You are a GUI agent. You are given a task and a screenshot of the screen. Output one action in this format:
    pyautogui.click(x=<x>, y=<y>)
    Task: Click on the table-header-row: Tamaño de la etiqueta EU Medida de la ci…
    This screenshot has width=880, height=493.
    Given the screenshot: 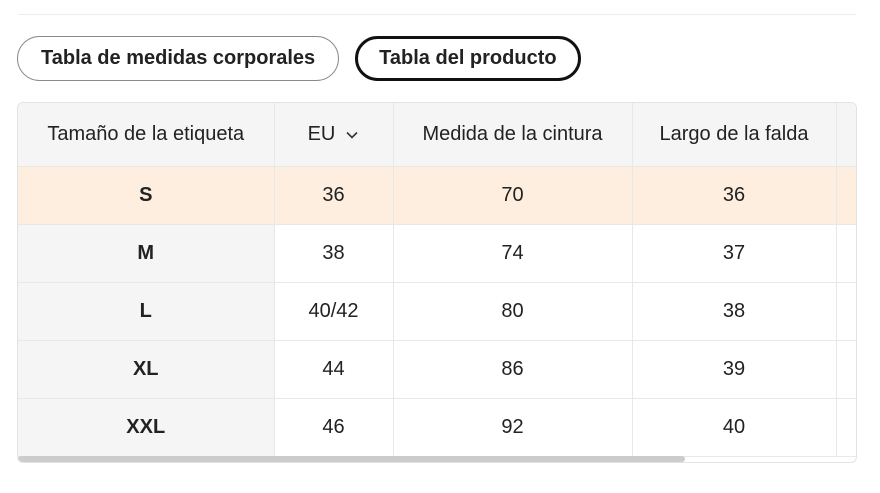 What is the action you would take?
    pyautogui.click(x=437, y=135)
    